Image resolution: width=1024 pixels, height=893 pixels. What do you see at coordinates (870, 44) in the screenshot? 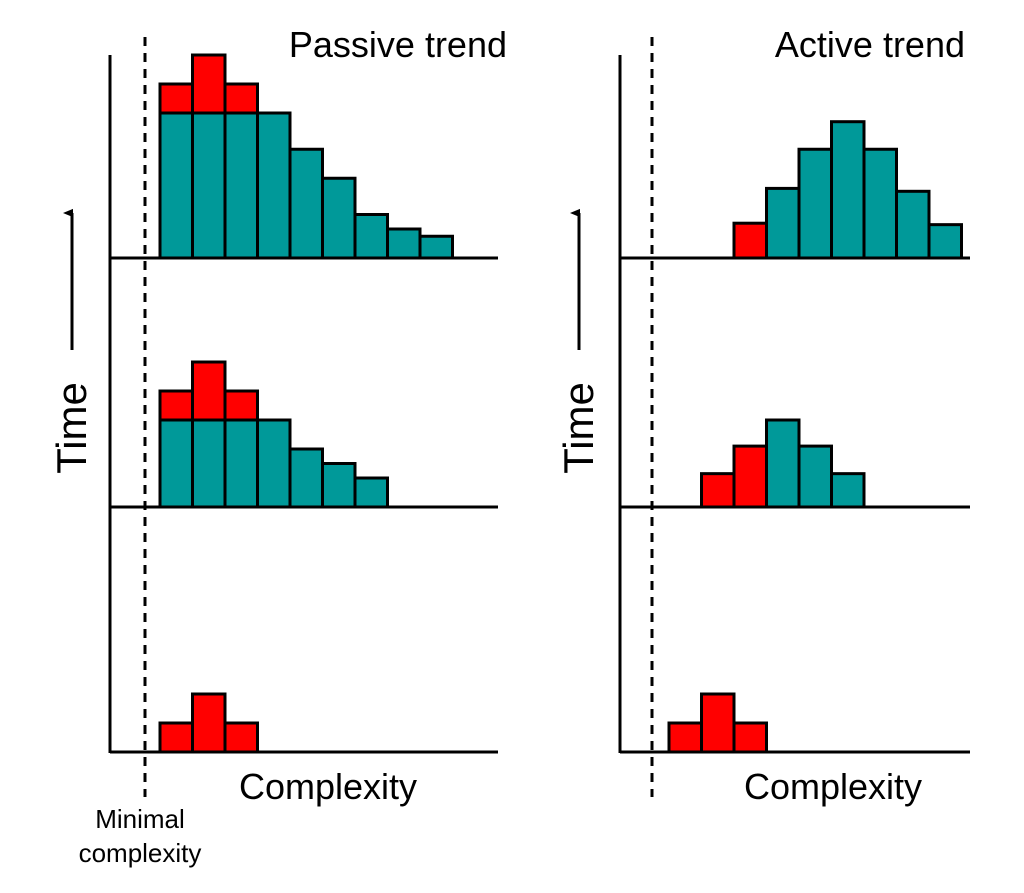
I see `panel-title: Active trend` at bounding box center [870, 44].